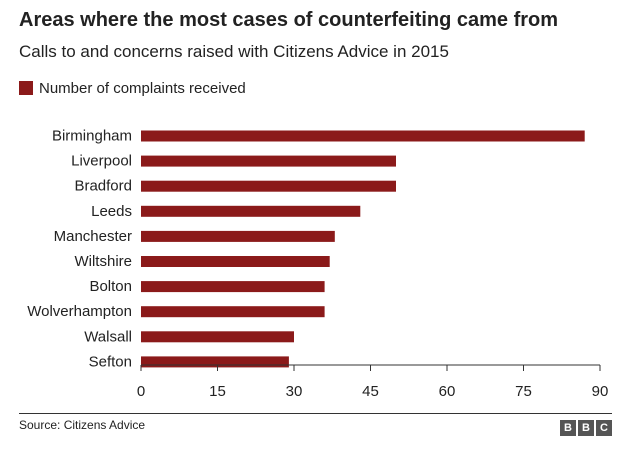 The image size is (626, 452). I want to click on x-tick-label: 90, so click(600, 391).